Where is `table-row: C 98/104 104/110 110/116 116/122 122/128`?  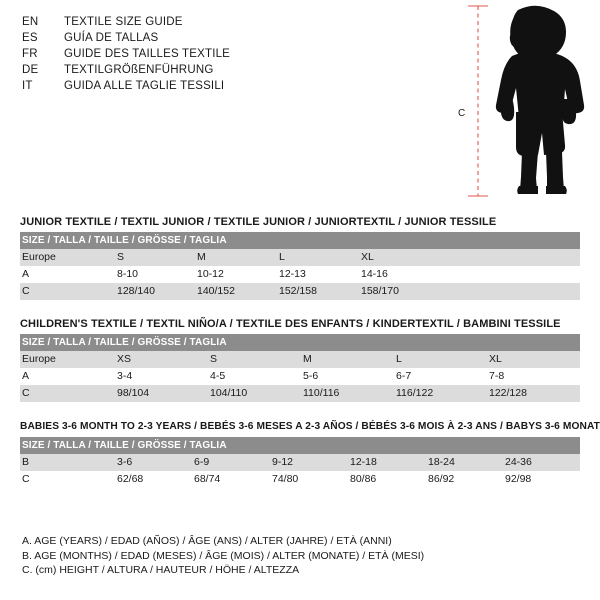 table-row: C 98/104 104/110 110/116 116/122 122/128 is located at coordinates (300, 393).